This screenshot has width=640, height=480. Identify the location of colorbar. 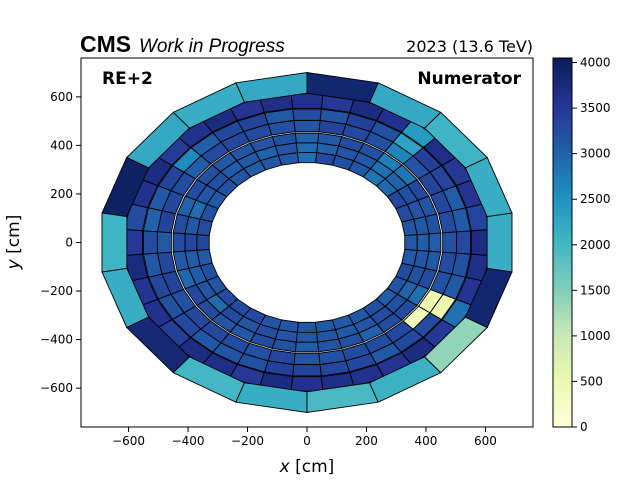
(562, 242).